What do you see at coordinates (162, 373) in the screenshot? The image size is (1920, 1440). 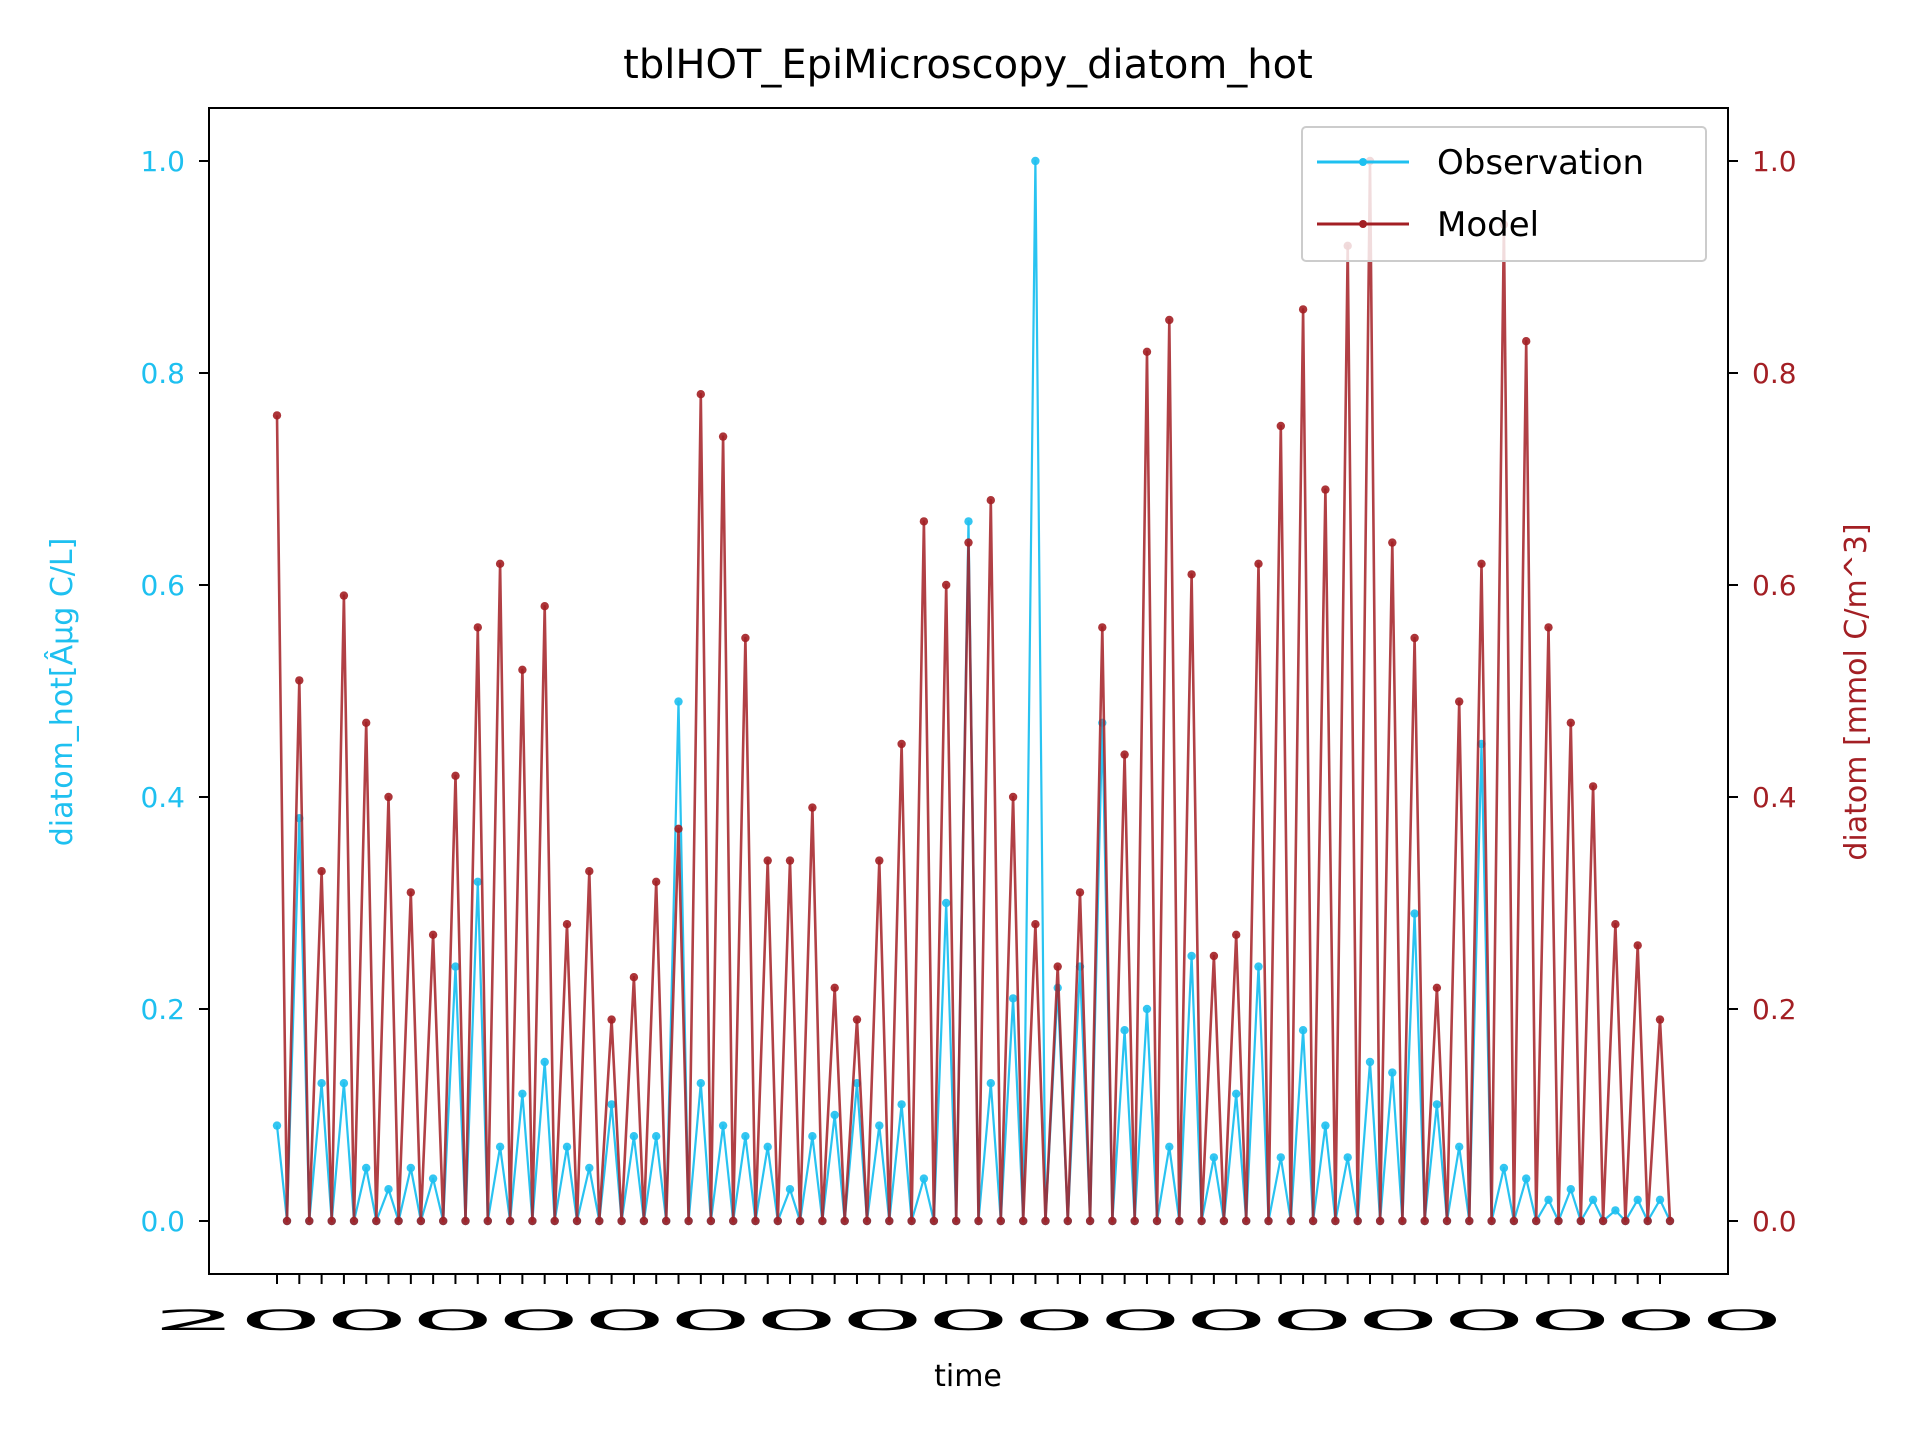 I see `left-axis-tick-label: 0.8` at bounding box center [162, 373].